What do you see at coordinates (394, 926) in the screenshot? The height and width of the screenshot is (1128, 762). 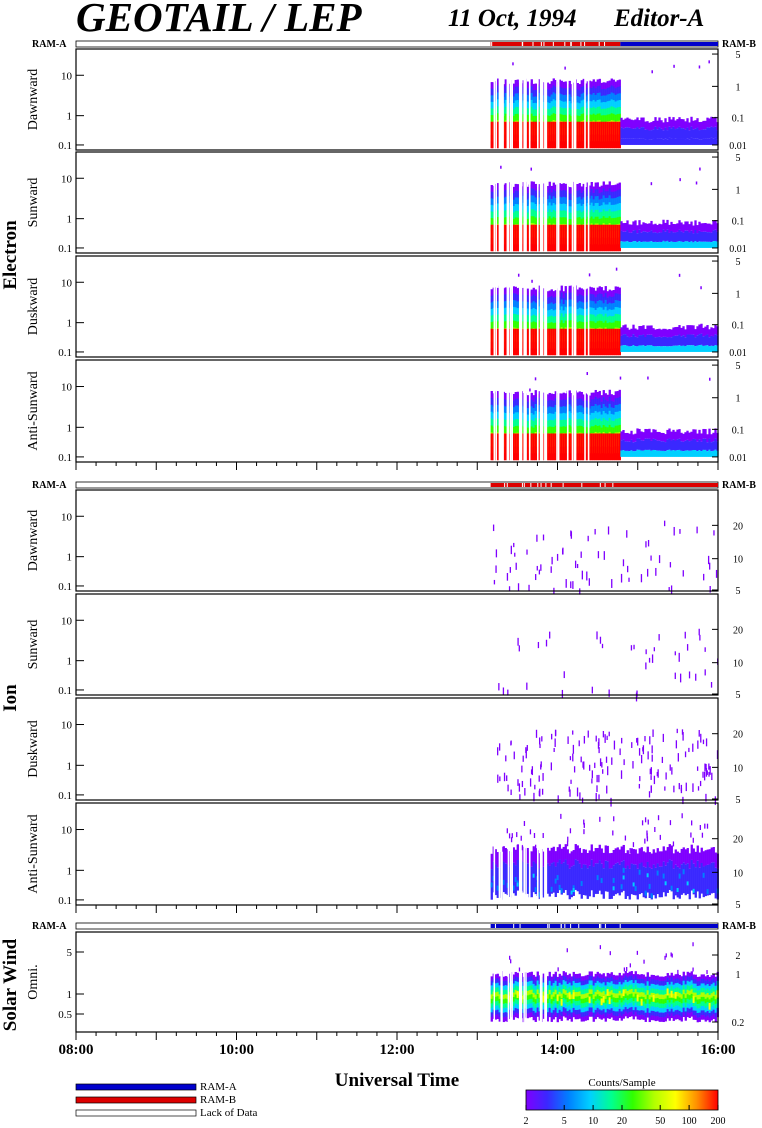 I see `ram-mode-bar: RAM-A RAM-B` at bounding box center [394, 926].